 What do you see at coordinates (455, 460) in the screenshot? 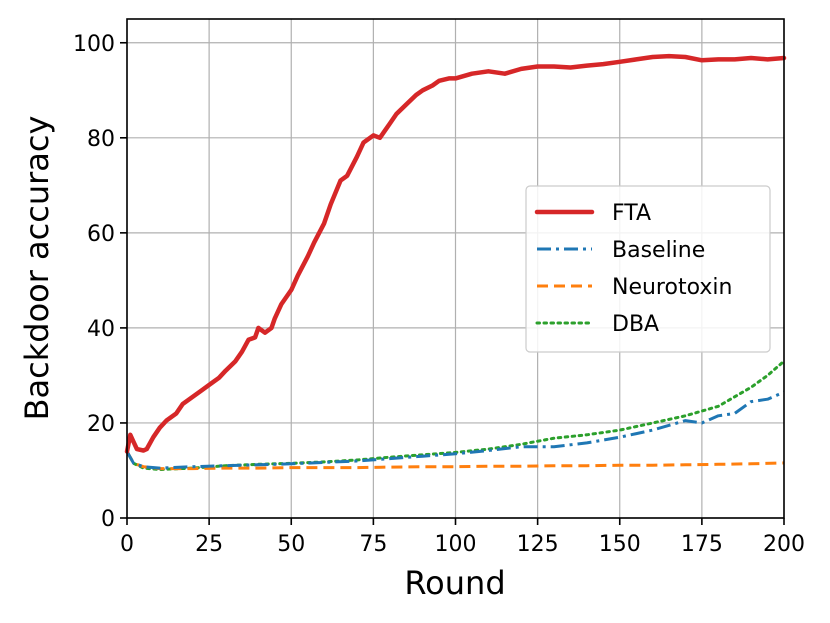
I see `series-line-neurotoxin` at bounding box center [455, 460].